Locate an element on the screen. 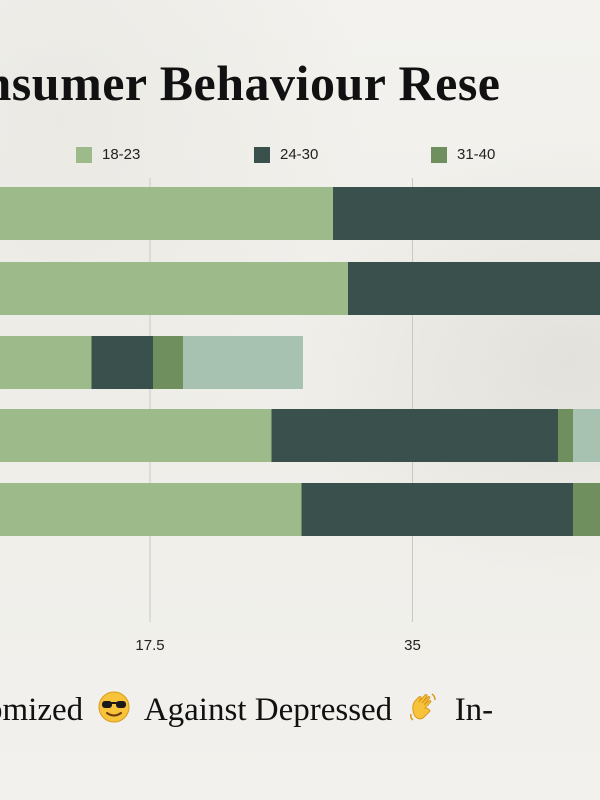 The width and height of the screenshot is (600, 800). bar-segment-row3-series3 is located at coordinates (168, 362).